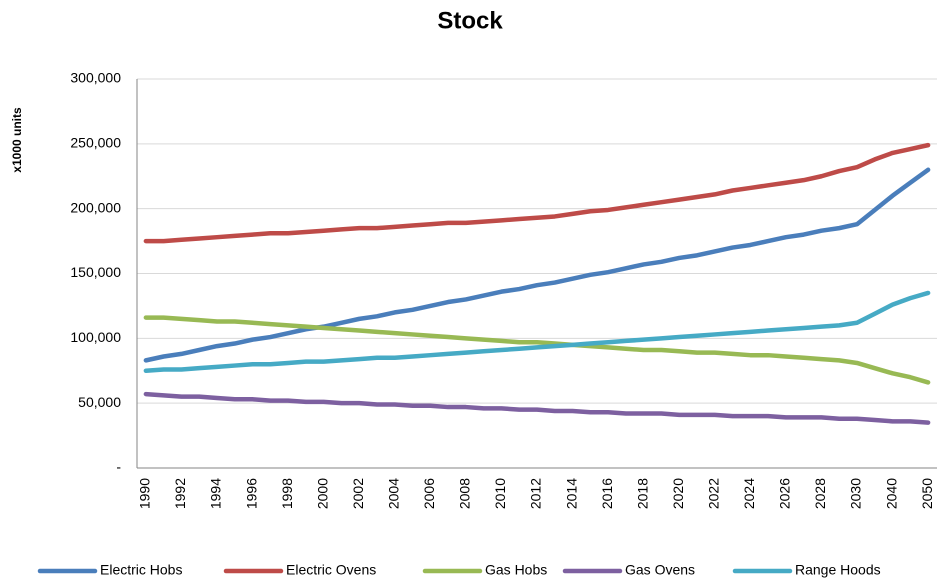 The image size is (940, 585). Describe the element at coordinates (180, 493) in the screenshot. I see `x-tick-label: 1992` at that location.